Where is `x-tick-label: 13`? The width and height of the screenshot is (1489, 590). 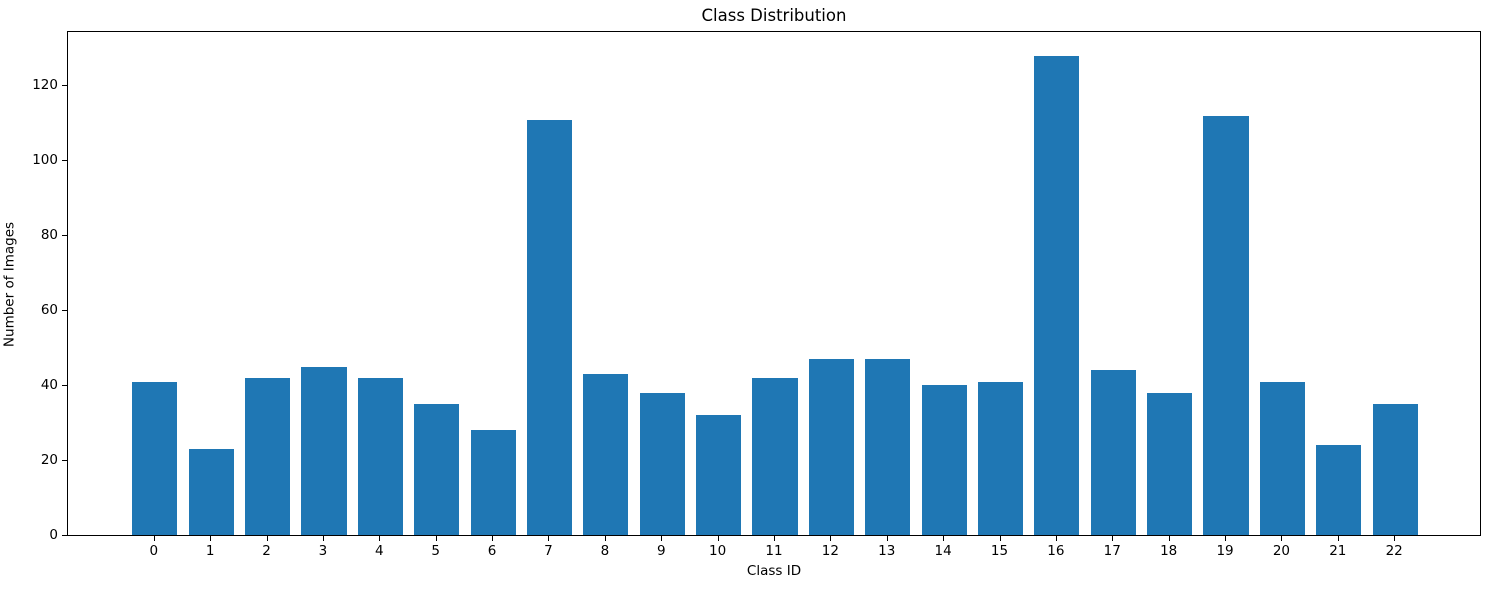 x-tick-label: 13 is located at coordinates (887, 551).